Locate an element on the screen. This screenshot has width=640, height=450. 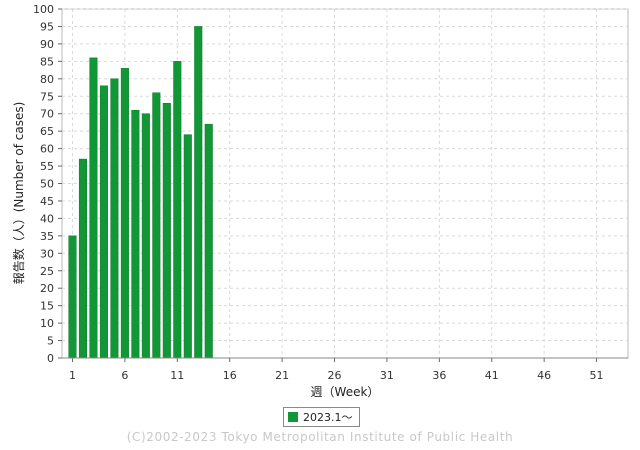
y-tick-label: 70 is located at coordinates (47, 114).